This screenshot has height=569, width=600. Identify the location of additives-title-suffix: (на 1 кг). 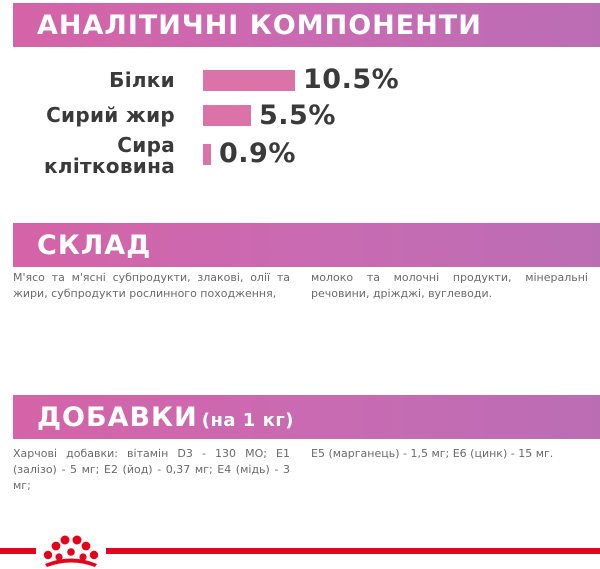
(247, 420).